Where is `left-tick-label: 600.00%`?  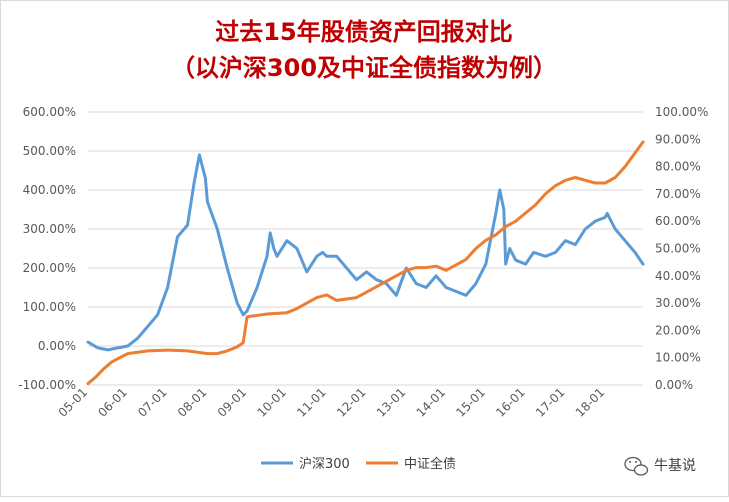 left-tick-label: 600.00% is located at coordinates (49, 112).